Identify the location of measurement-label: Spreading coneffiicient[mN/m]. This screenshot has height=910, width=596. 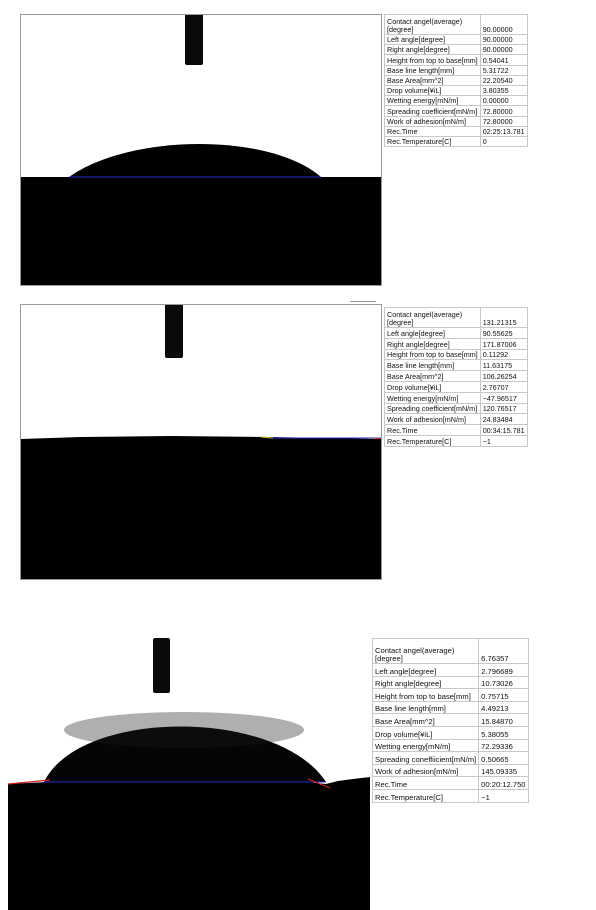
(425, 758).